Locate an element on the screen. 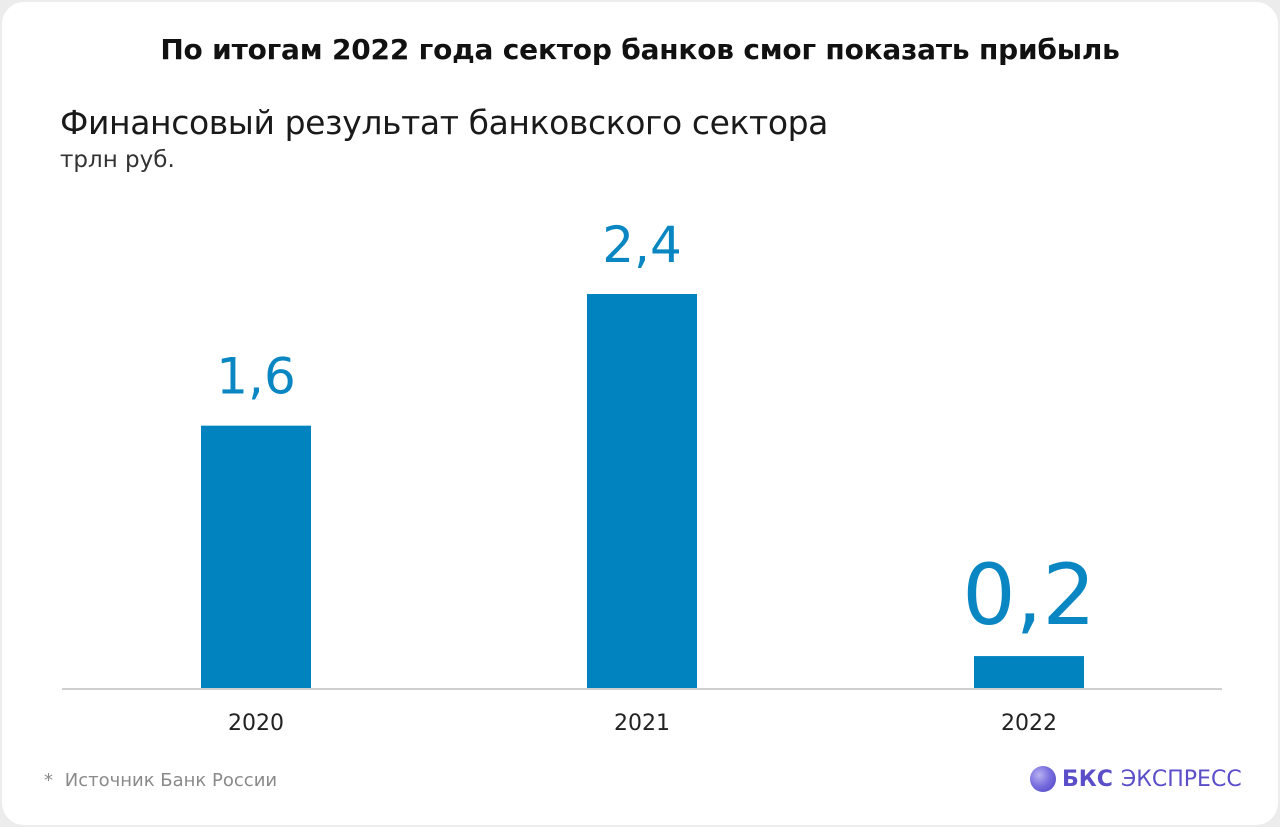  bar-2022 is located at coordinates (1029, 672).